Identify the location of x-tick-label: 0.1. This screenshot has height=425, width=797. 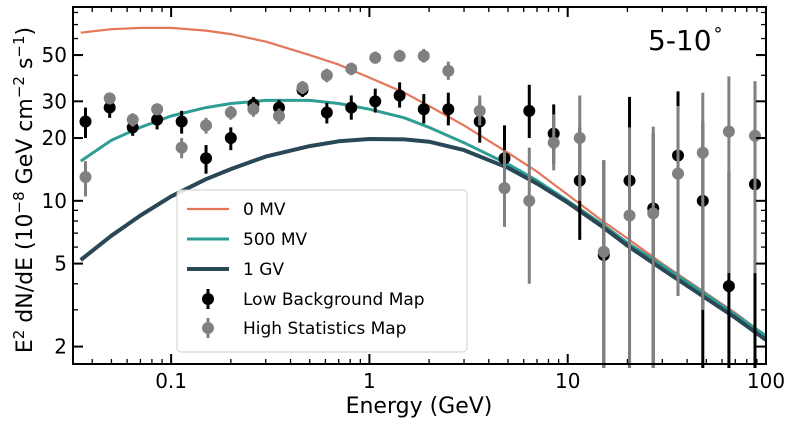
(171, 381).